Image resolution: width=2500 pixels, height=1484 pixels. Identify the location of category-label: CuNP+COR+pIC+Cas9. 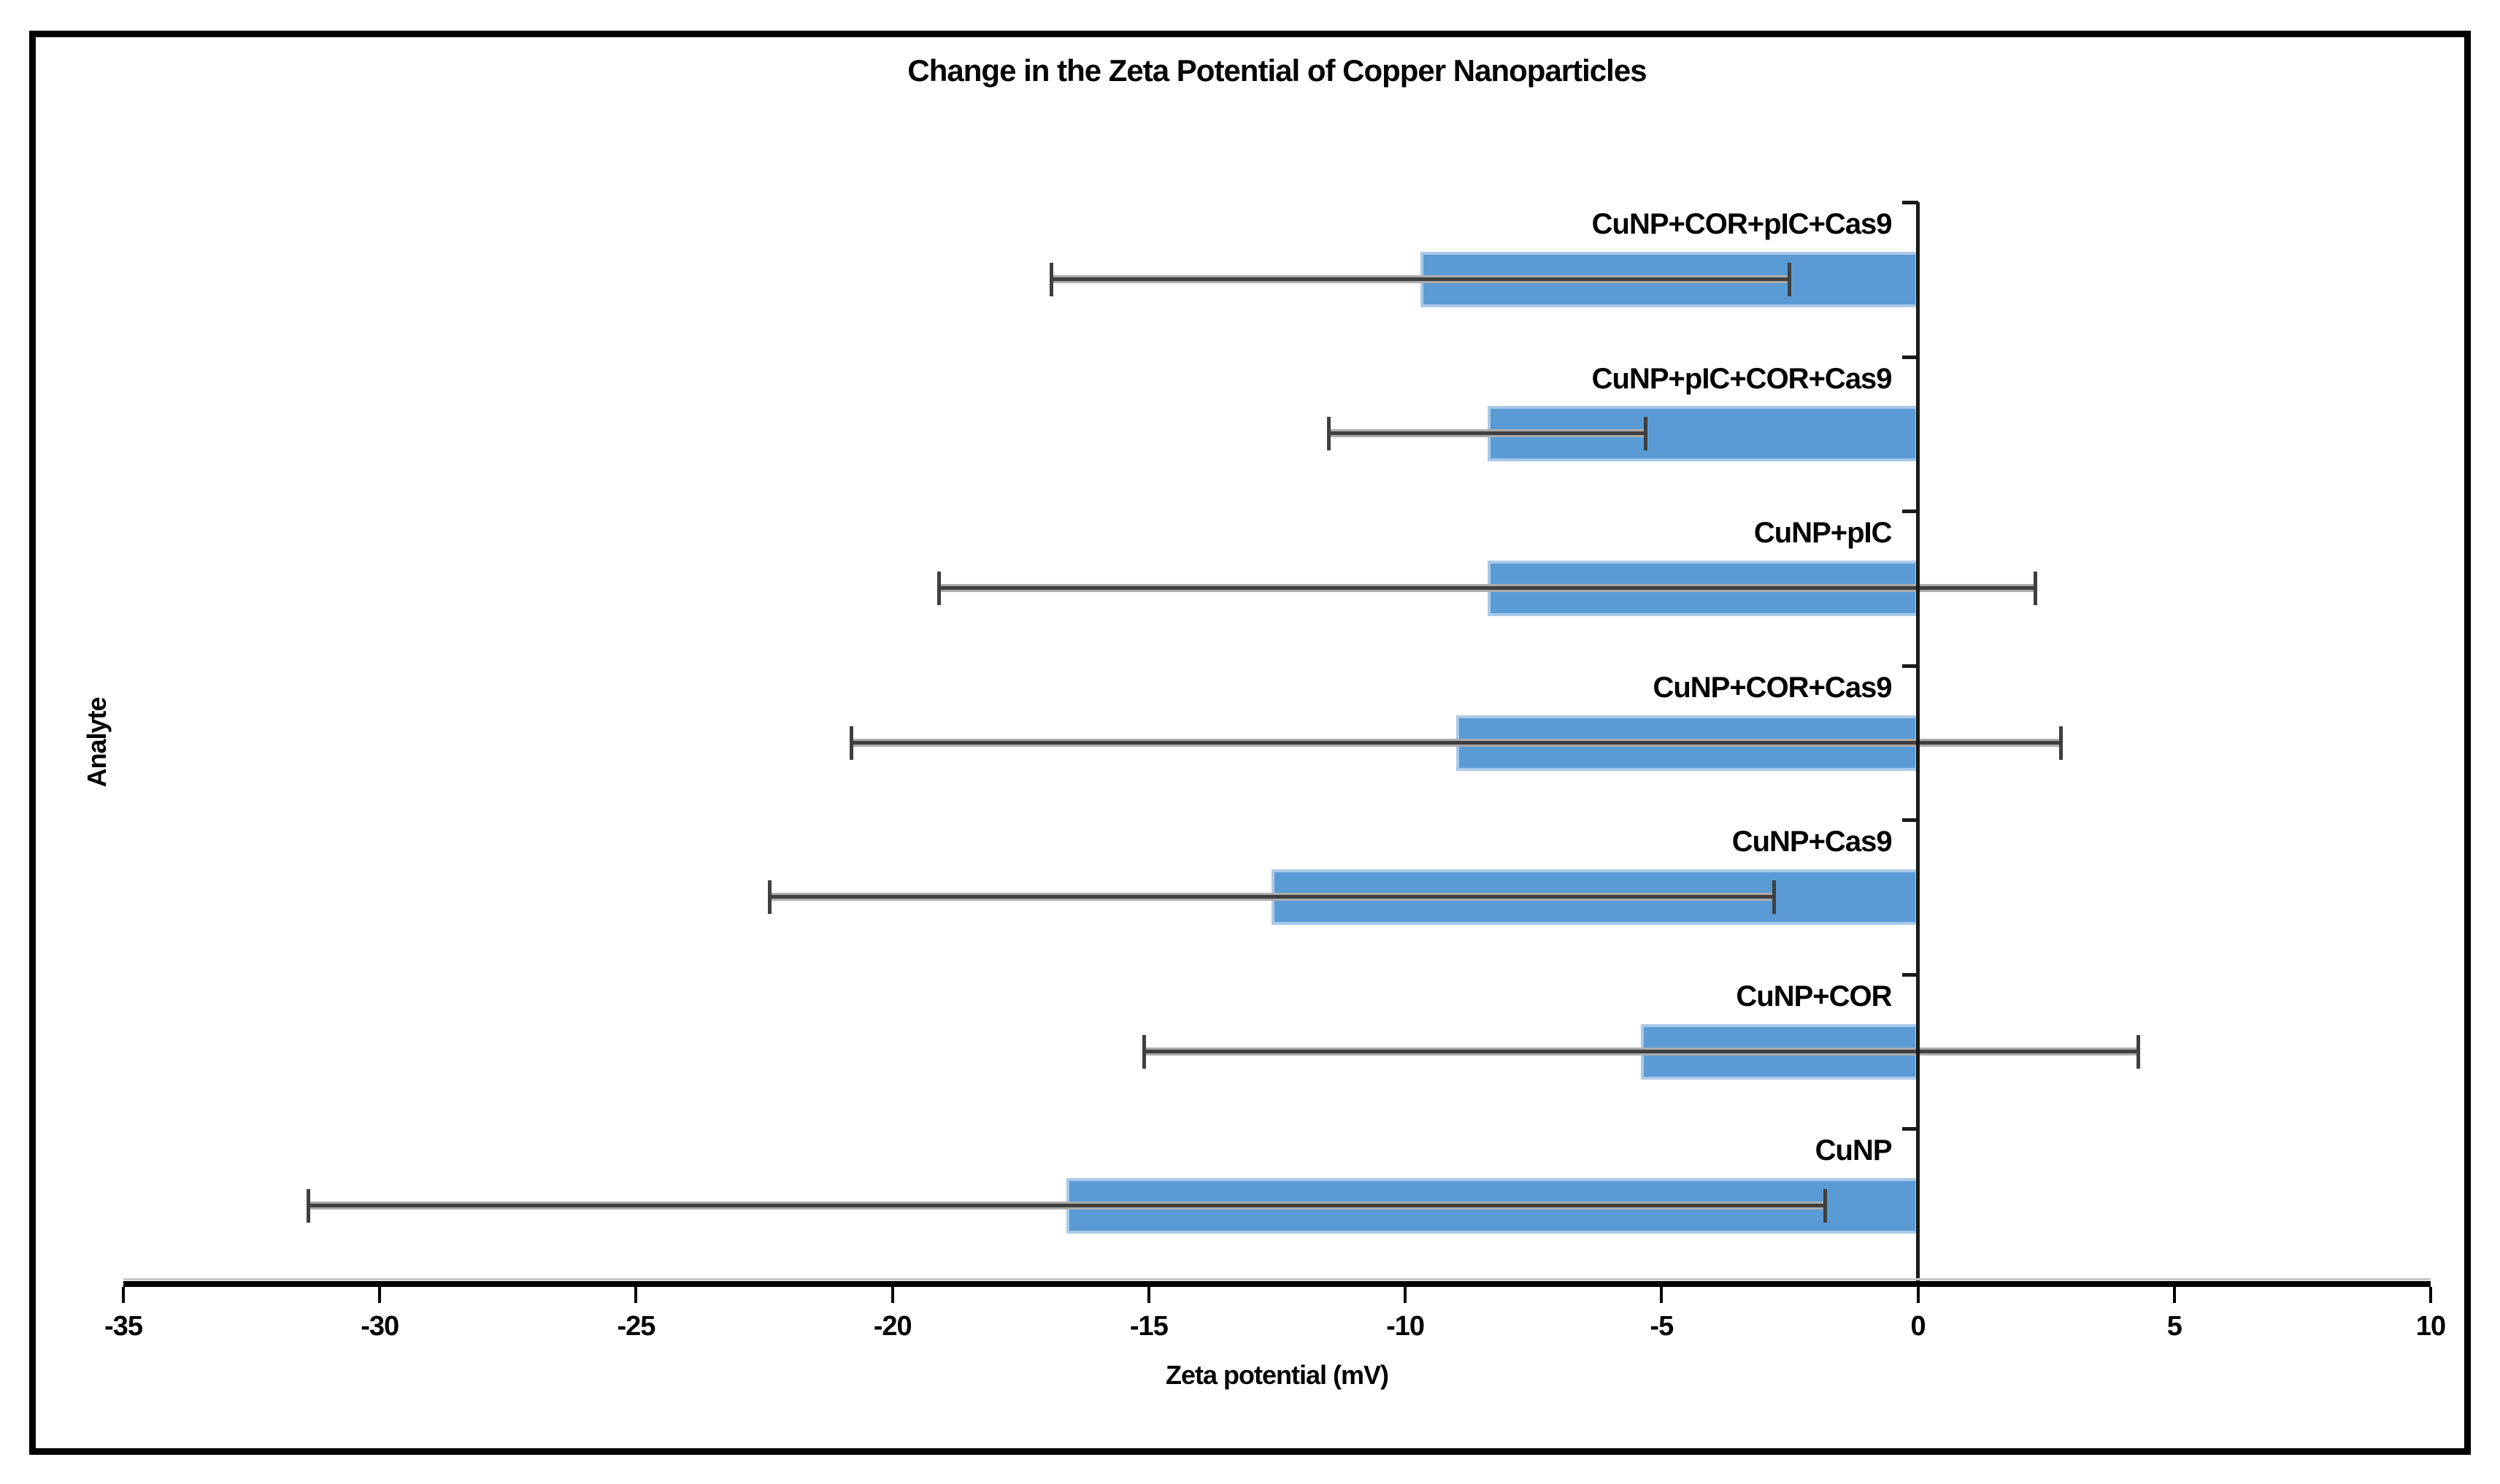
(1742, 224).